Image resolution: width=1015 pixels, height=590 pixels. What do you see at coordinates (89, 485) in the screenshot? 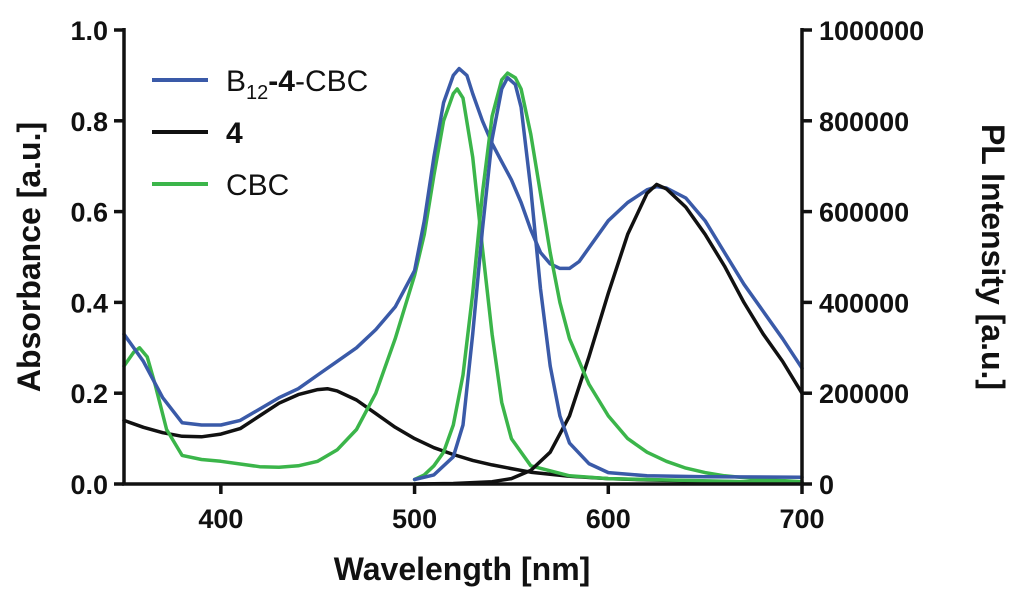
I see `y-left-tick-label: 0.0` at bounding box center [89, 485].